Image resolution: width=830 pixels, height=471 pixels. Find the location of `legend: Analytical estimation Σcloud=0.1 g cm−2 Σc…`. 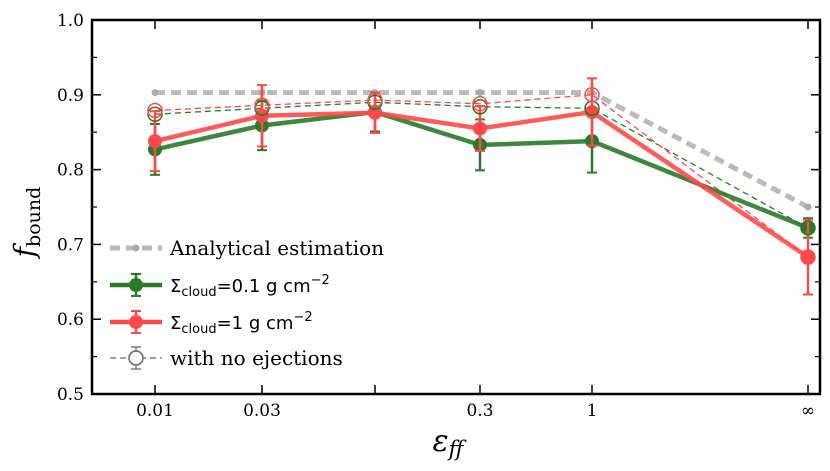

legend: Analytical estimation Σcloud=0.1 g cm−2 Σc… is located at coordinates (247, 303).